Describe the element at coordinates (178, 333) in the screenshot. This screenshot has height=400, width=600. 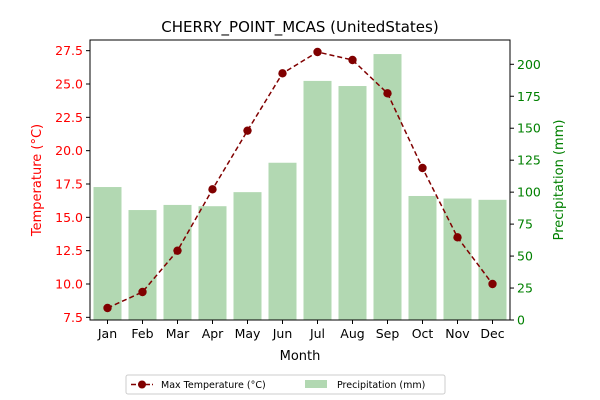
I see `x-tick-label-mar: Mar` at that location.